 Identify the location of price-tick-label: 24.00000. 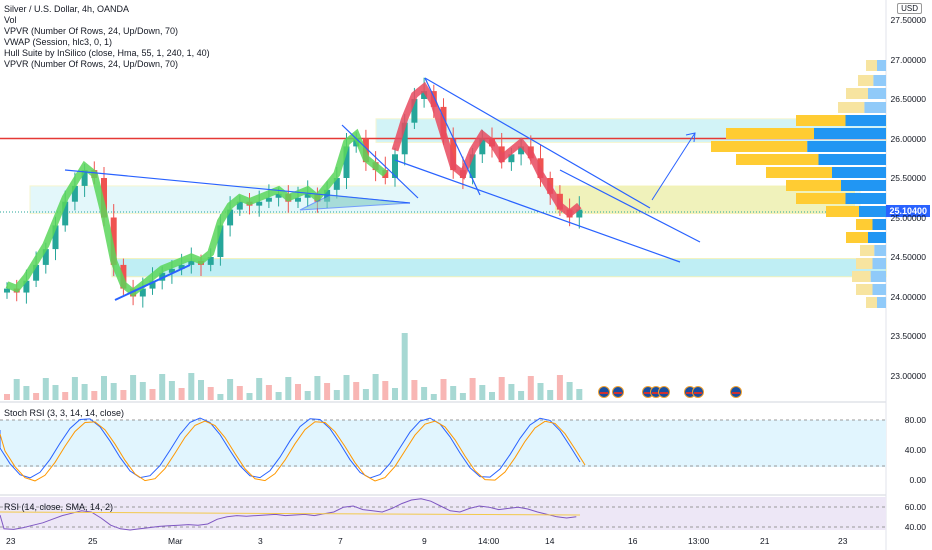
(908, 296).